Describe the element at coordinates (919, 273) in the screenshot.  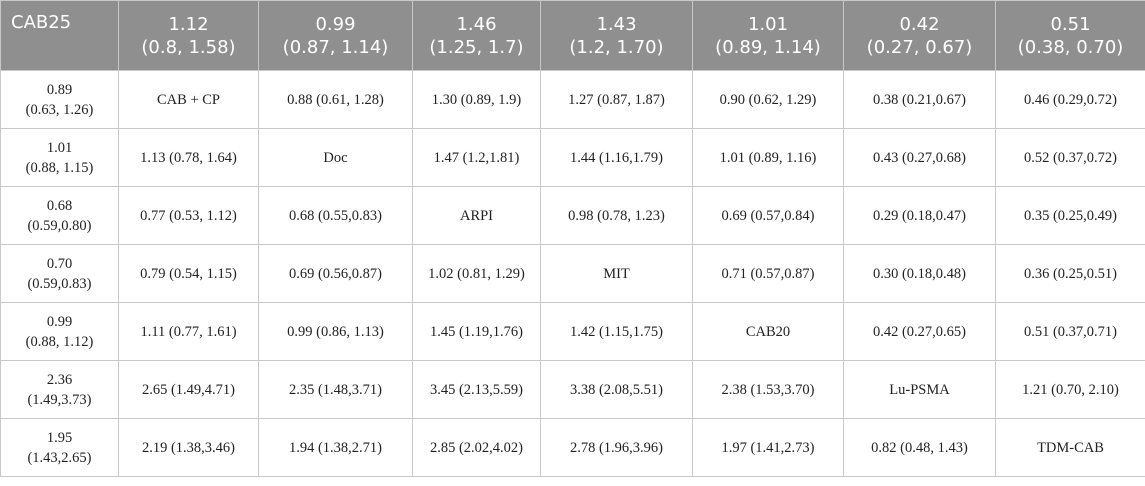
I see `table-cell: 0.30 (0.18,0.48)` at that location.